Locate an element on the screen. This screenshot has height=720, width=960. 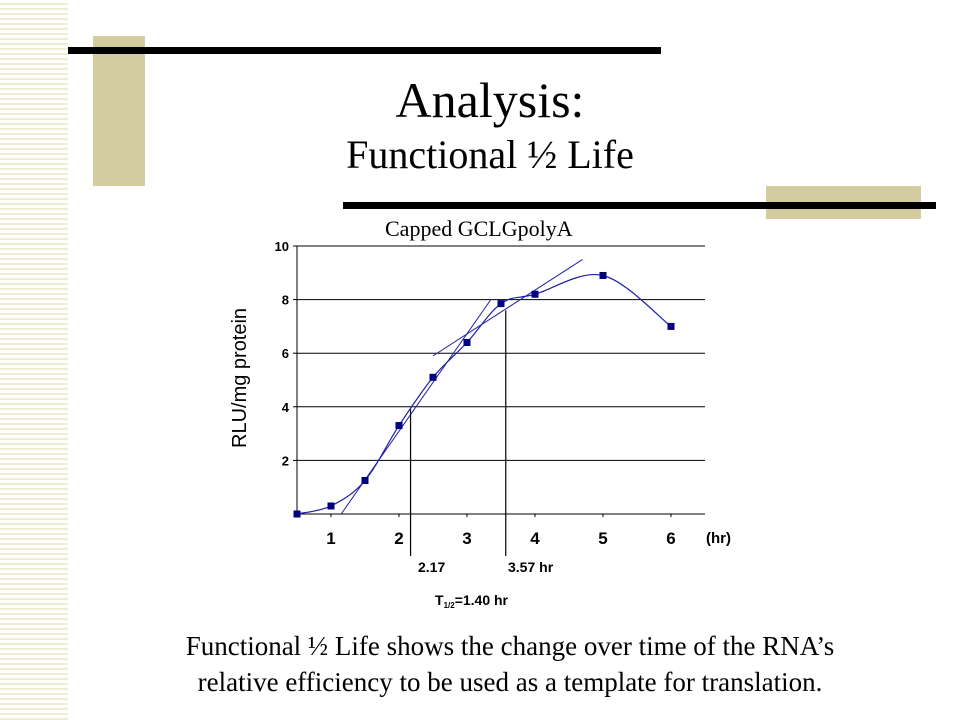
marker-label-3-57: 3.57 hr is located at coordinates (531, 567).